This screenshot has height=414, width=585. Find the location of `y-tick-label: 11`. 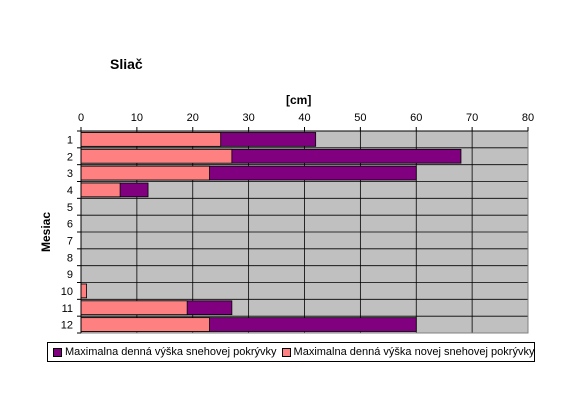

y-tick-label: 11 is located at coordinates (67, 309).